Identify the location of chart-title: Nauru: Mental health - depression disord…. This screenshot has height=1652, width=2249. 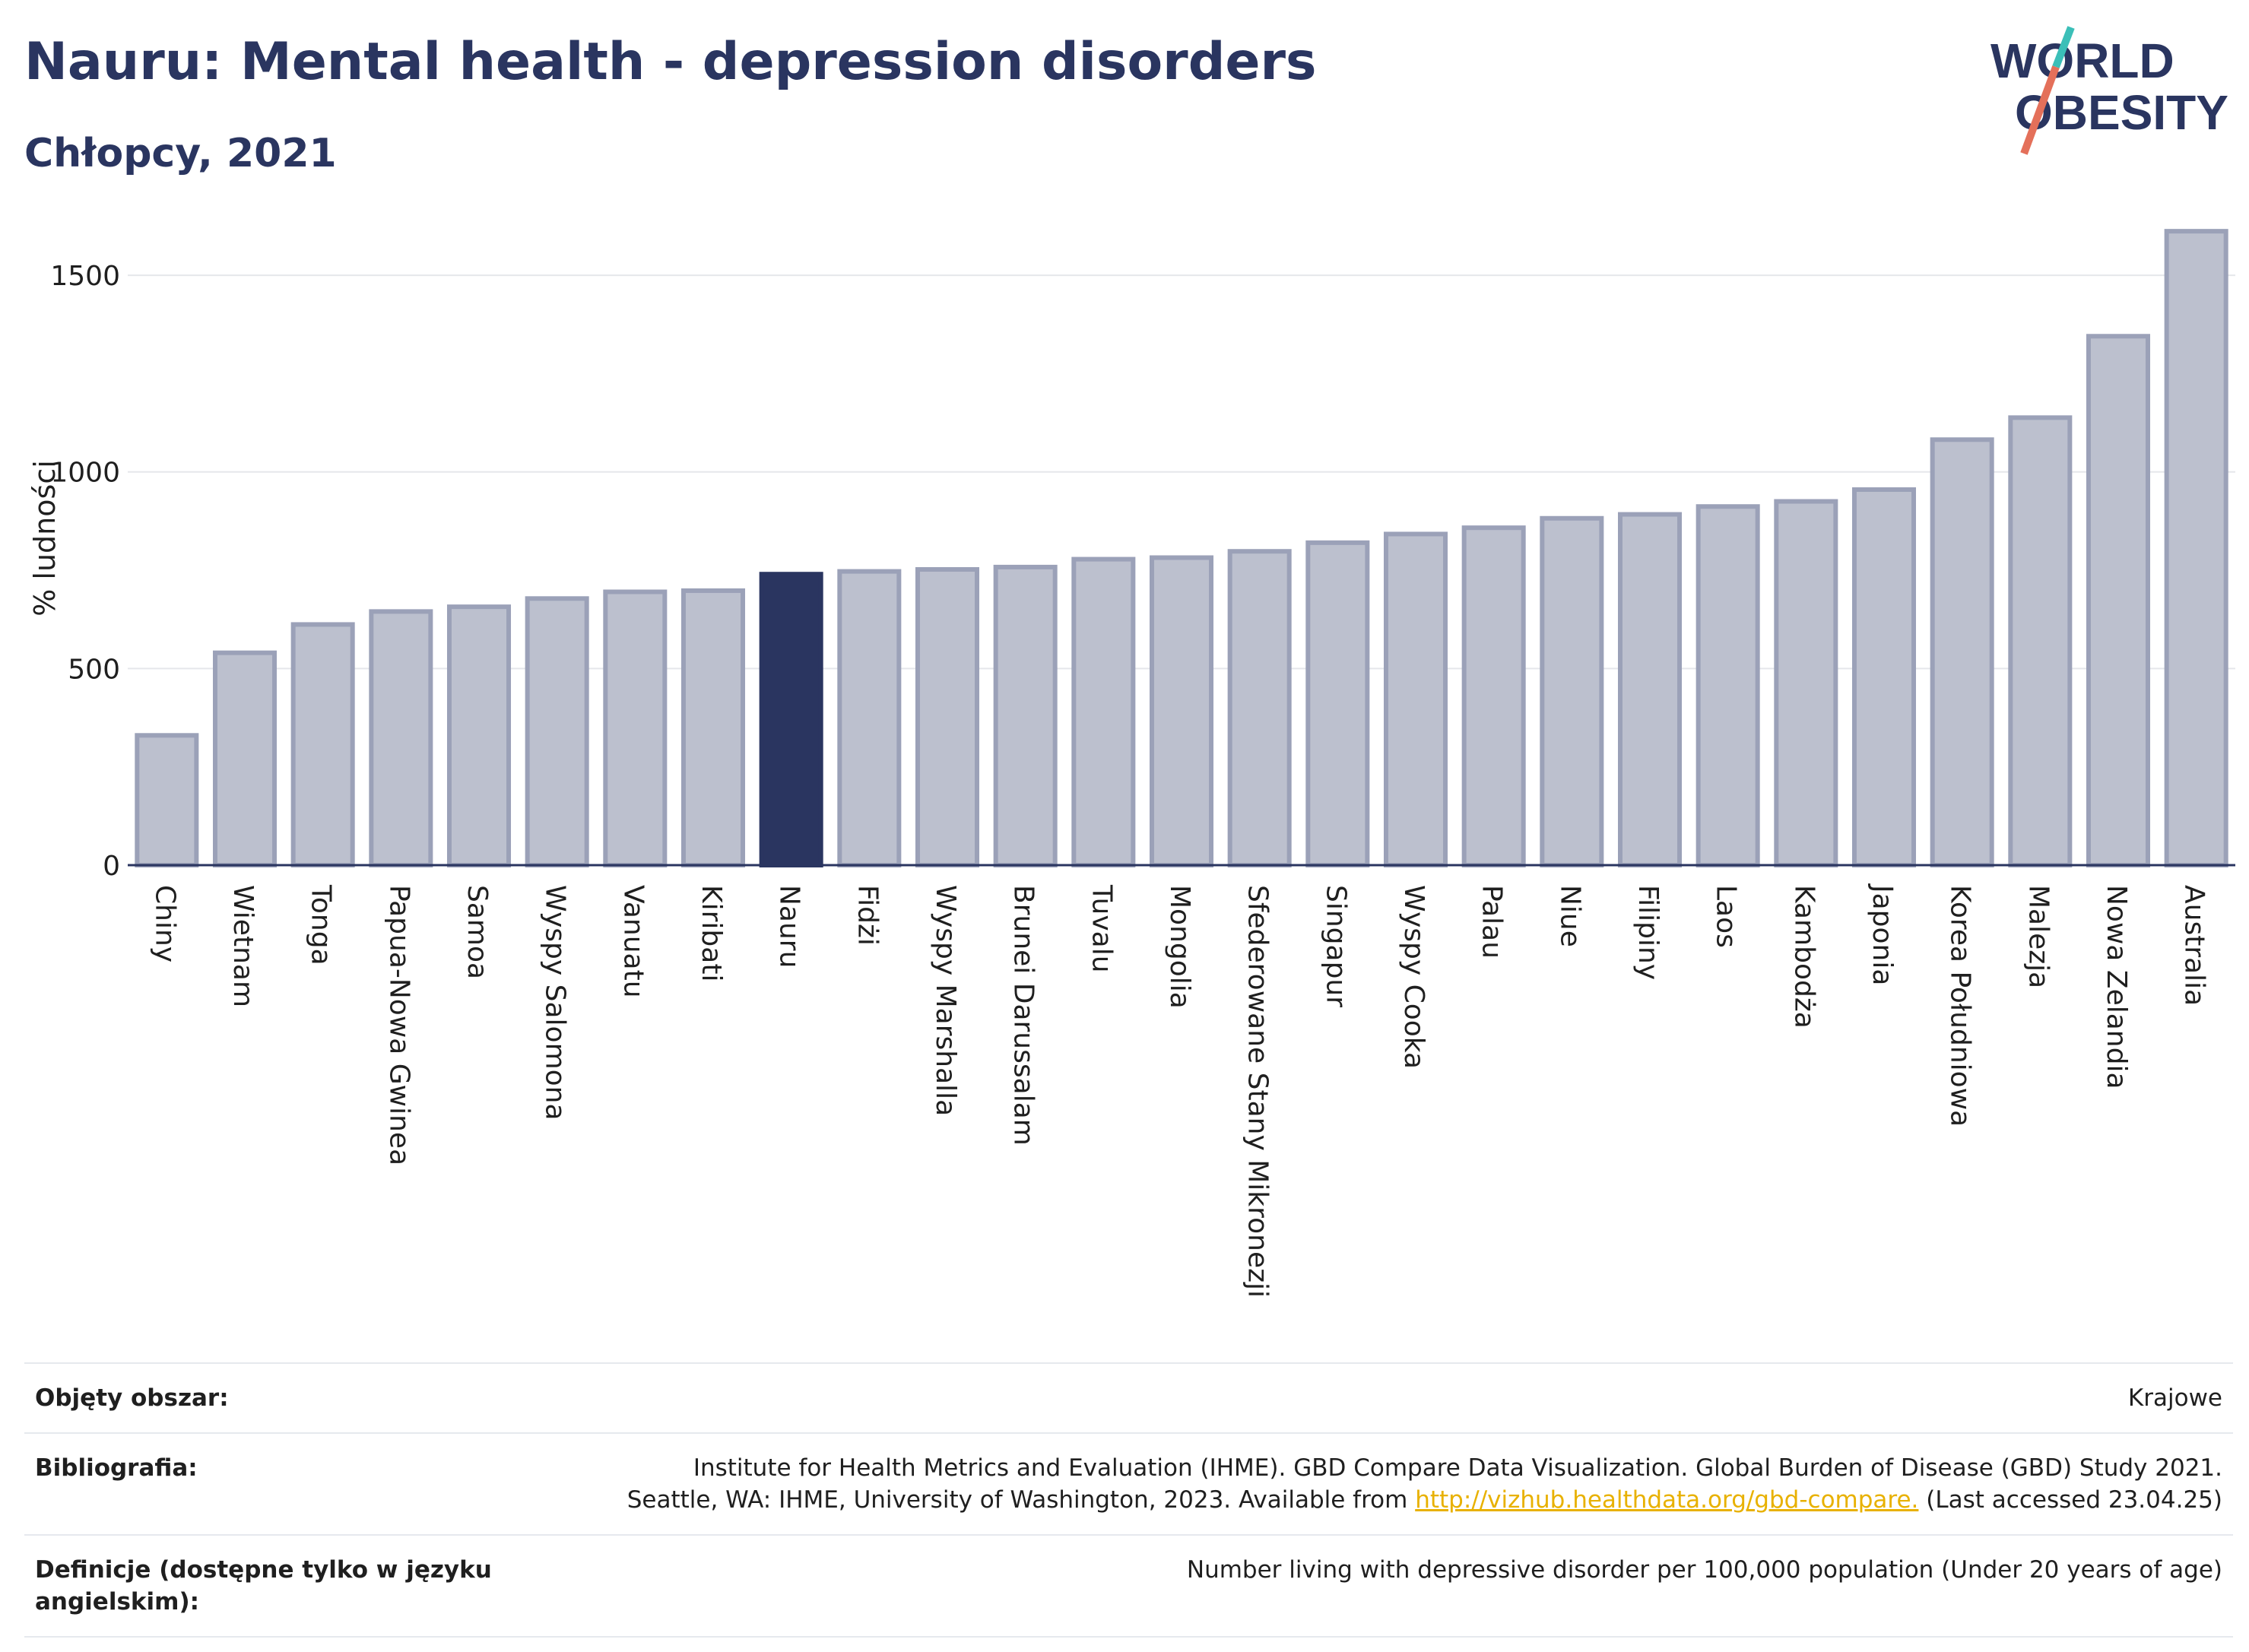
(670, 62).